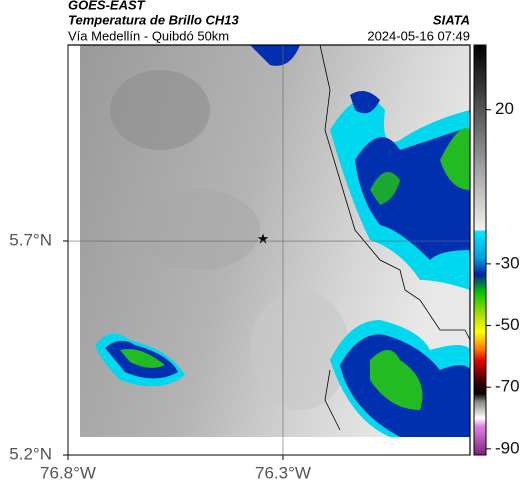  I want to click on source: SIATA, so click(451, 19).